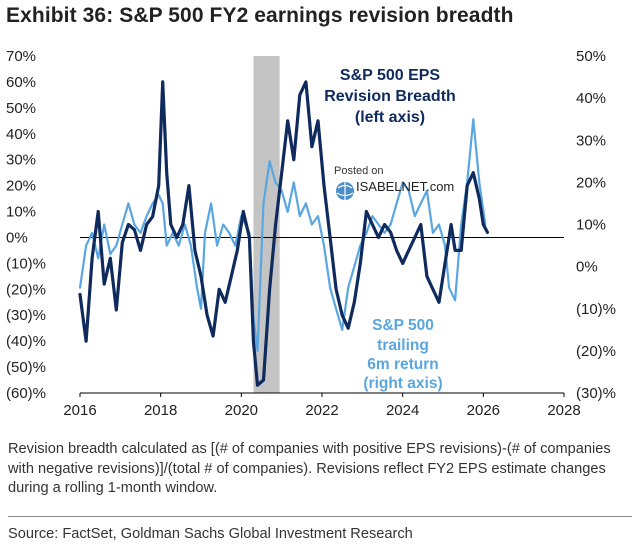 The height and width of the screenshot is (550, 640). What do you see at coordinates (591, 182) in the screenshot?
I see `right-tick-label: 20%` at bounding box center [591, 182].